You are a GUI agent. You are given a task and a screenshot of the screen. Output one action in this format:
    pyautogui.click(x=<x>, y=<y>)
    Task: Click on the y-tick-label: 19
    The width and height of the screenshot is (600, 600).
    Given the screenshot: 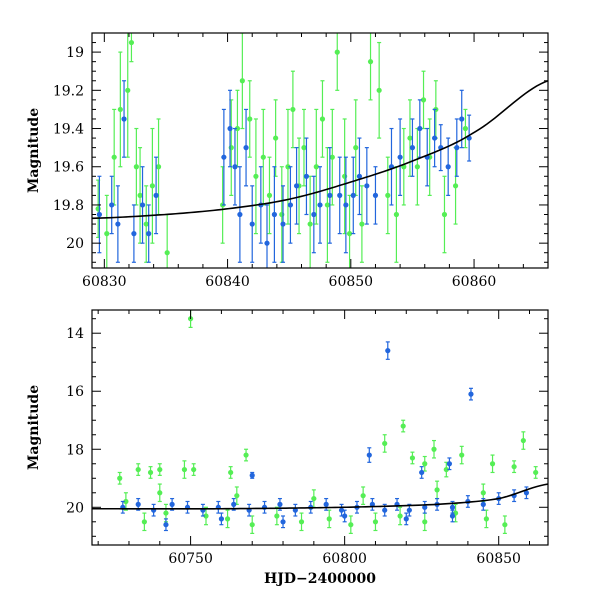 What is the action you would take?
    pyautogui.click(x=75, y=53)
    